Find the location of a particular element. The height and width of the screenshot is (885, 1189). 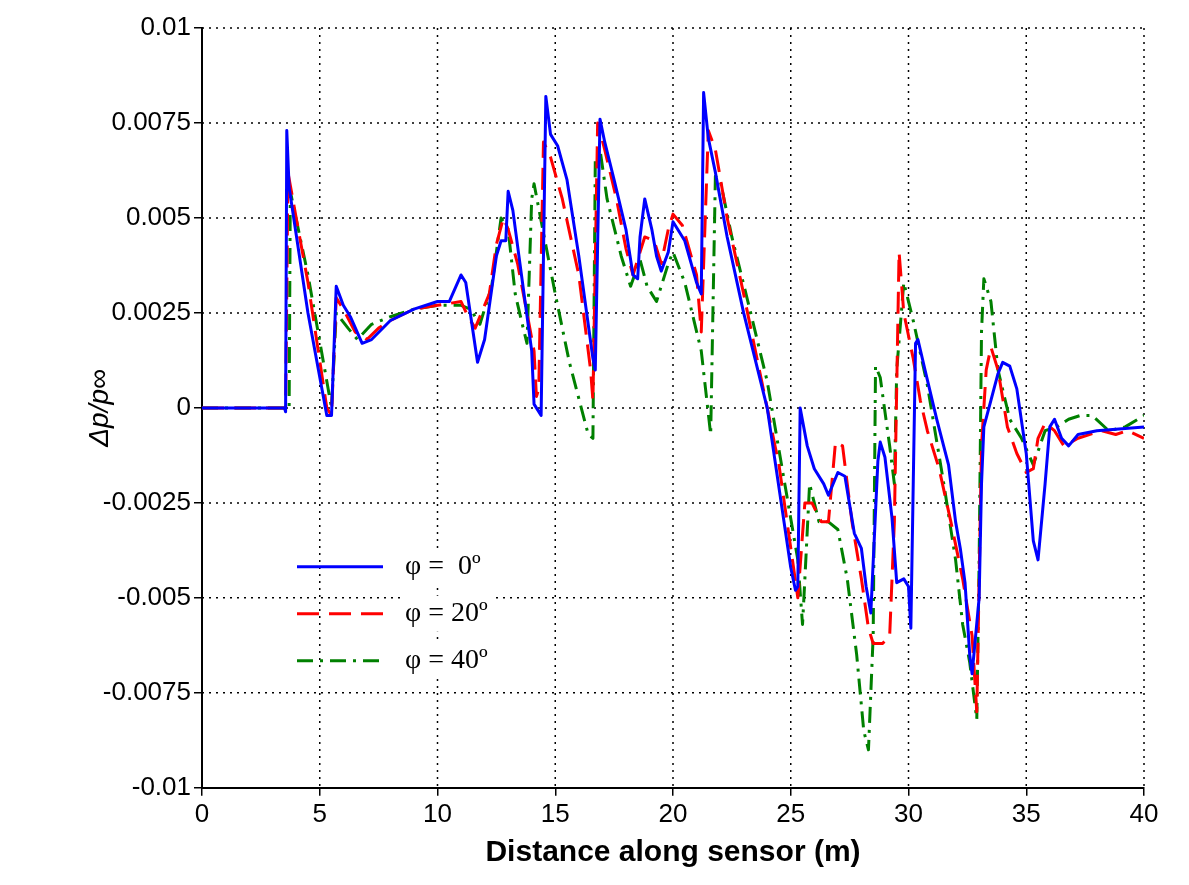

y-tick-label: -0.0025 is located at coordinates (146, 501).